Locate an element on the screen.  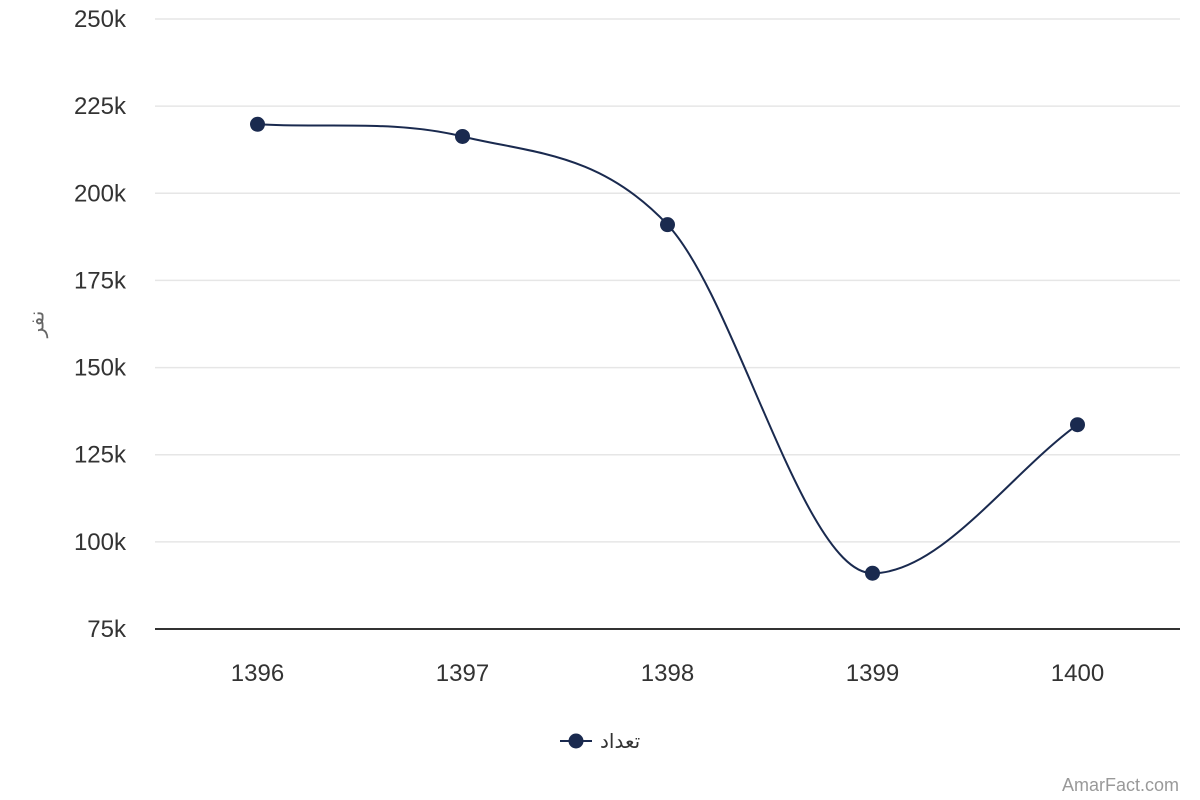
y-axis-title: نفر is located at coordinates (37, 325).